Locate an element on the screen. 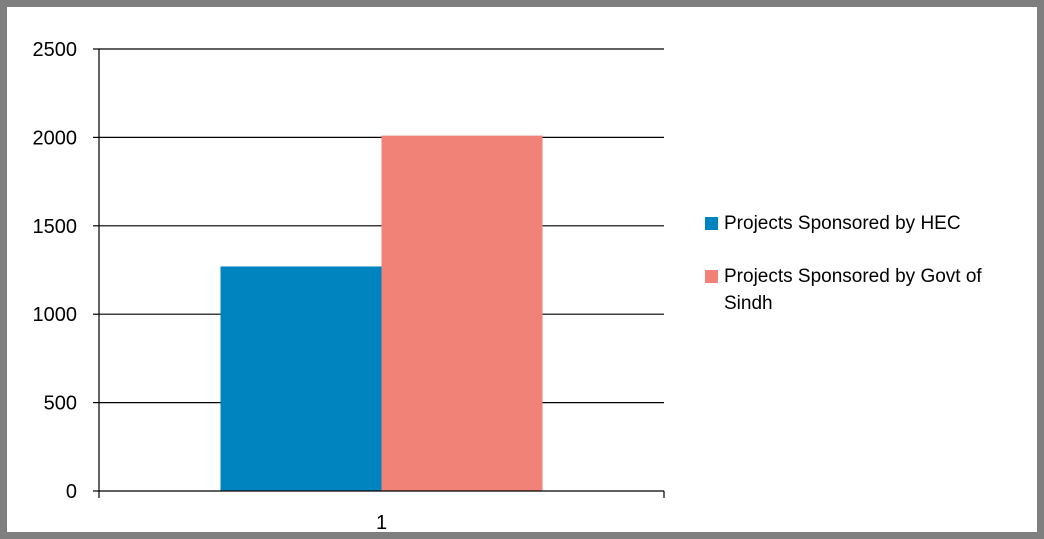  y-tick-label-1500: 1500 is located at coordinates (55, 227).